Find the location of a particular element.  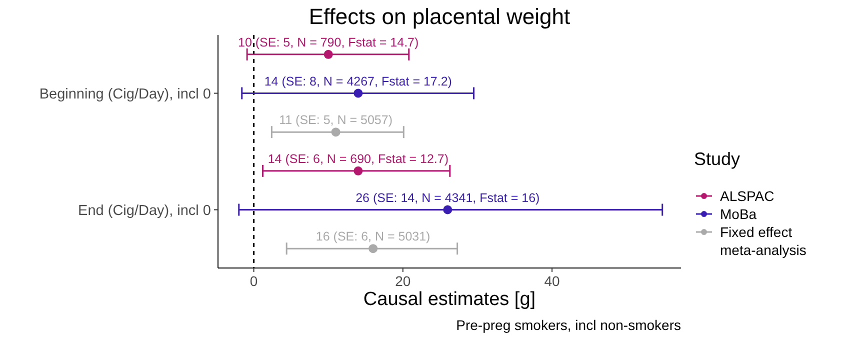

data-label: 26 (SE: 14, N = 4341, Fstat = 16) is located at coordinates (448, 197).